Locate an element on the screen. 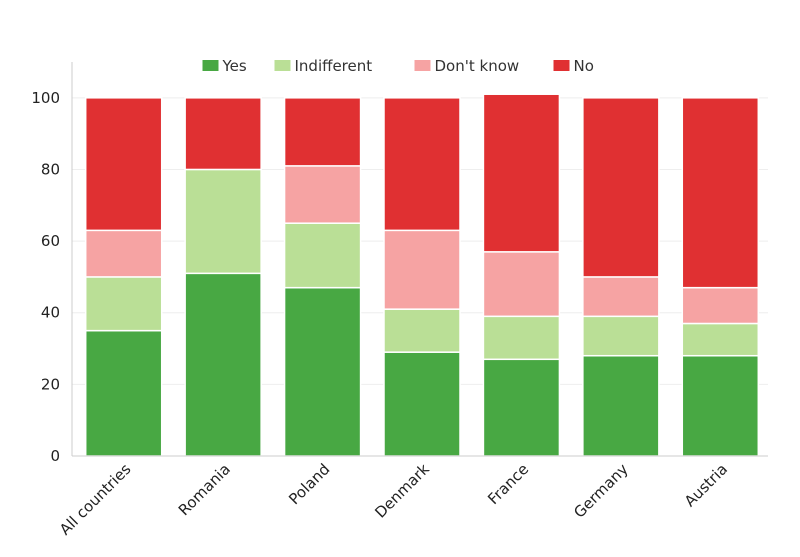 Image resolution: width=800 pixels, height=557 pixels. bar-poland-no: Poland – No: 19 is located at coordinates (322, 132).